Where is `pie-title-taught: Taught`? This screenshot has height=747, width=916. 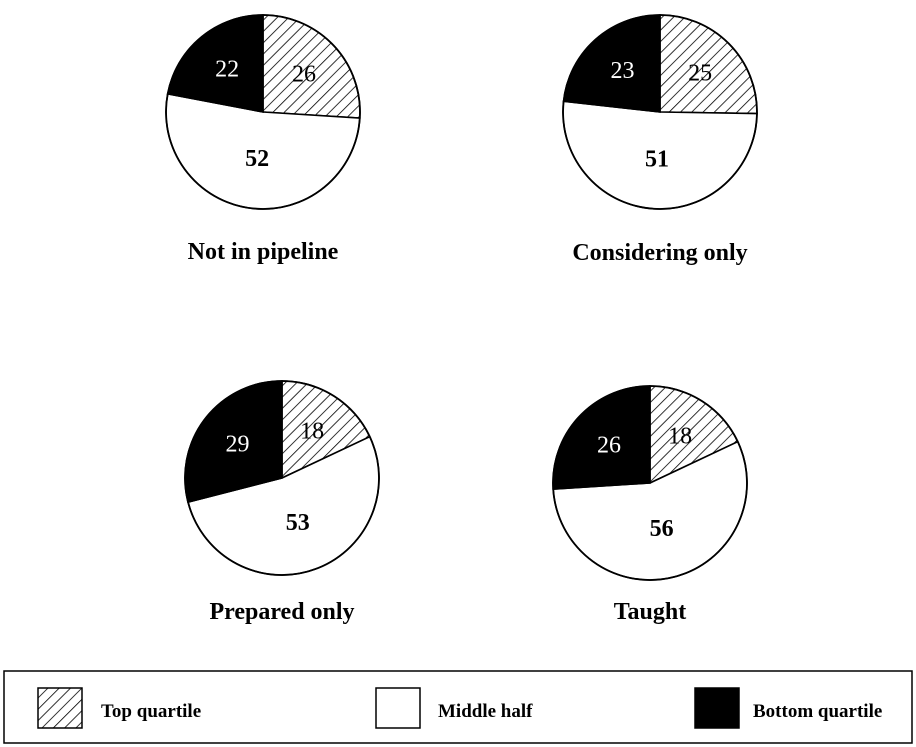
pie-title-taught: Taught is located at coordinates (650, 612).